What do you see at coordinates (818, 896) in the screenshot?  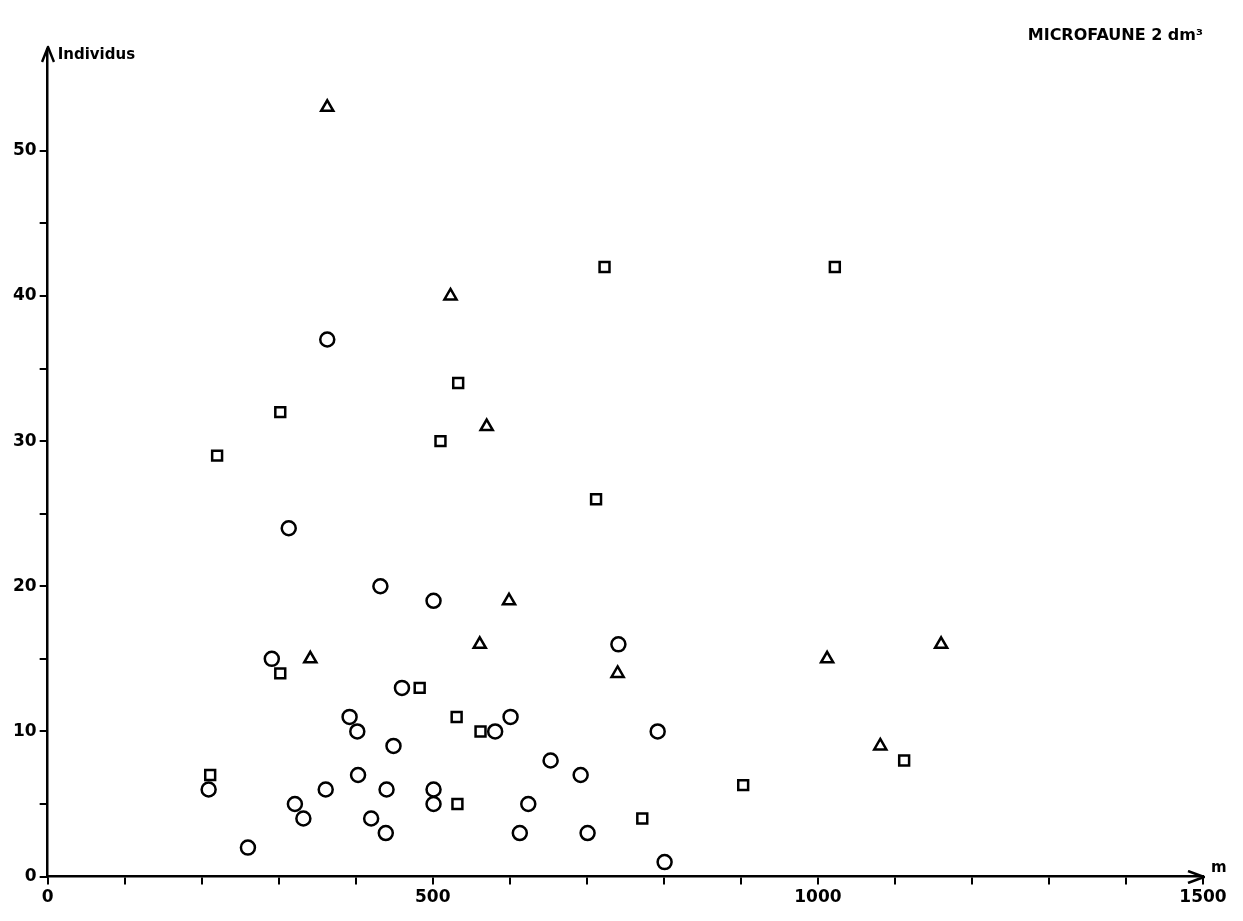 I see `x-tick-label: 1000` at bounding box center [818, 896].